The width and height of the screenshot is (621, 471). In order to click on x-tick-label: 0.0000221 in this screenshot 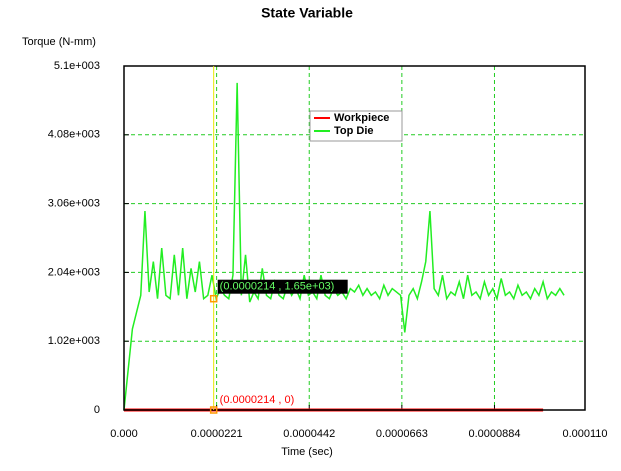, I will do `click(217, 434)`.